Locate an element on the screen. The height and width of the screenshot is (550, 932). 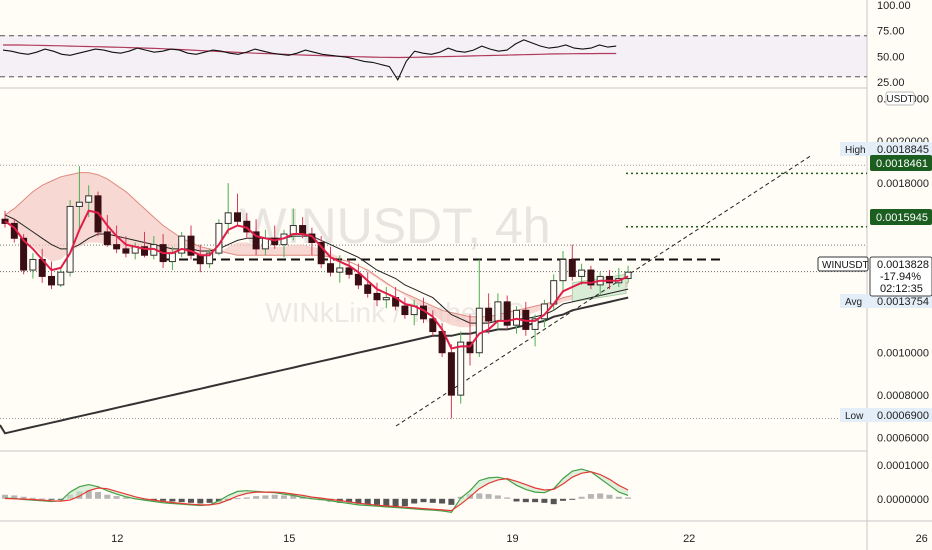
high-tag: High 0.0018845 is located at coordinates (886, 149).